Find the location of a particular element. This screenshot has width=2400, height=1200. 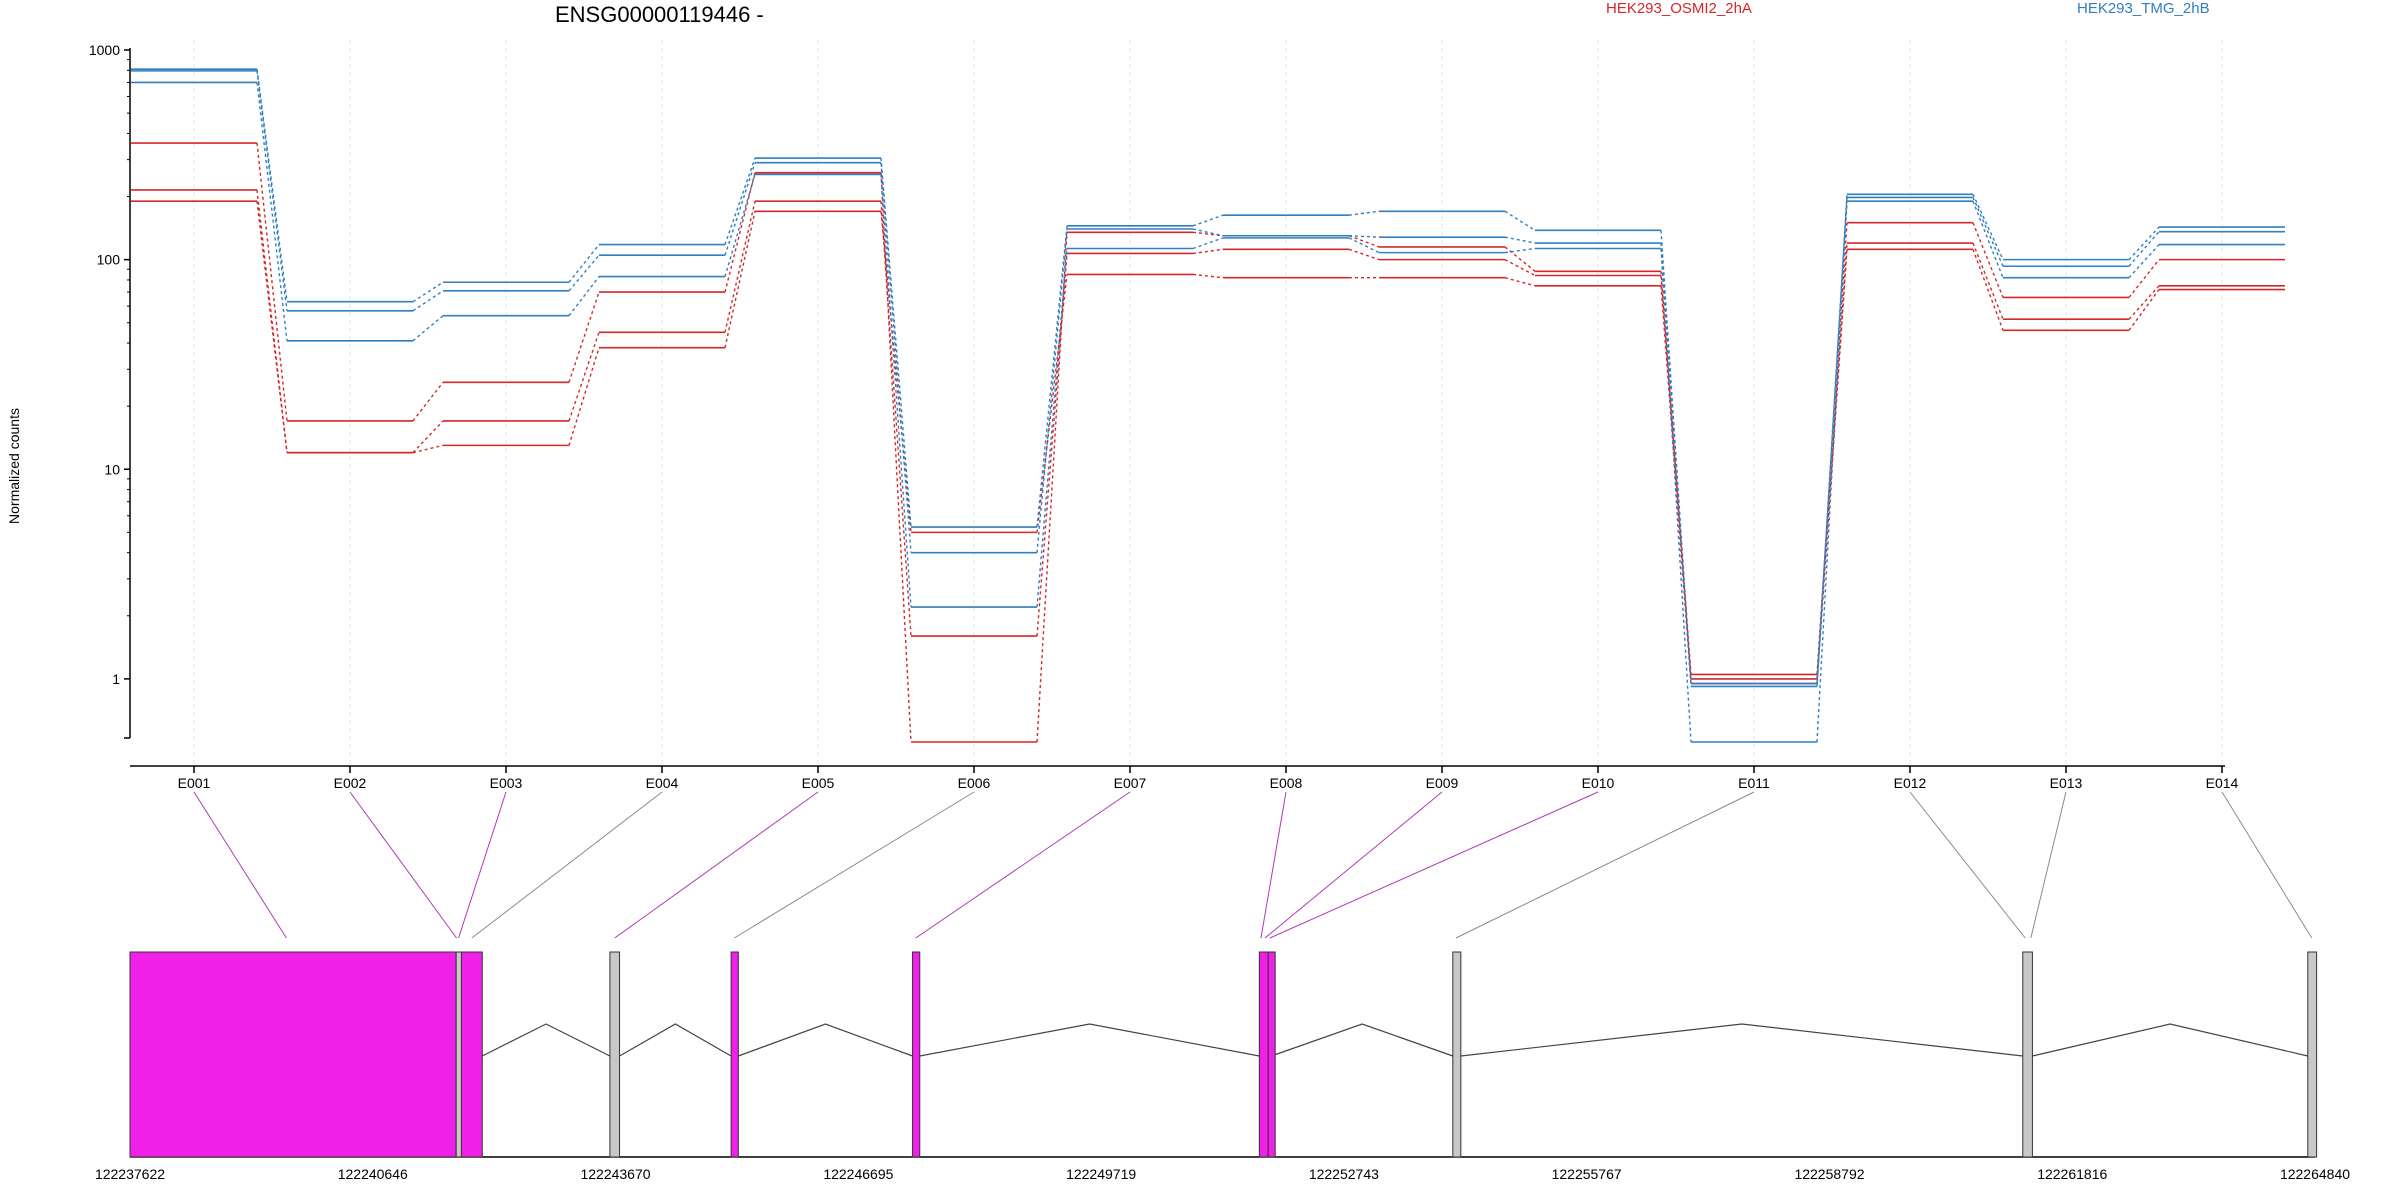

x-tick-label: E002 is located at coordinates (350, 783).